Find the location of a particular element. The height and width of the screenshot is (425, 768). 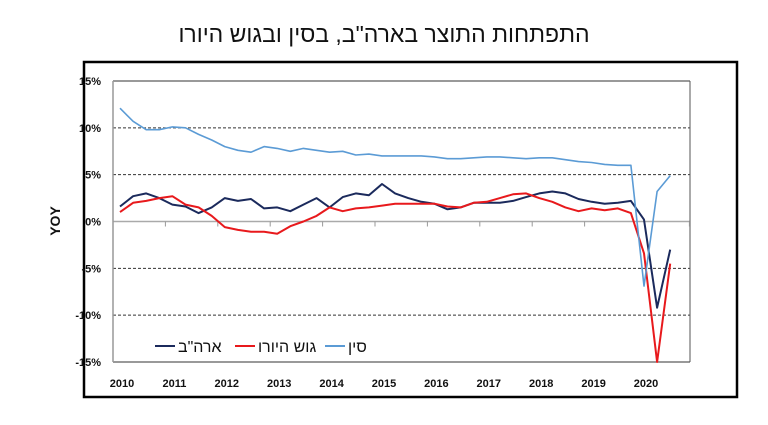

chart-title: התפתחות התוצר בארה"ב, בסין ובגוש היורו is located at coordinates (383, 34).